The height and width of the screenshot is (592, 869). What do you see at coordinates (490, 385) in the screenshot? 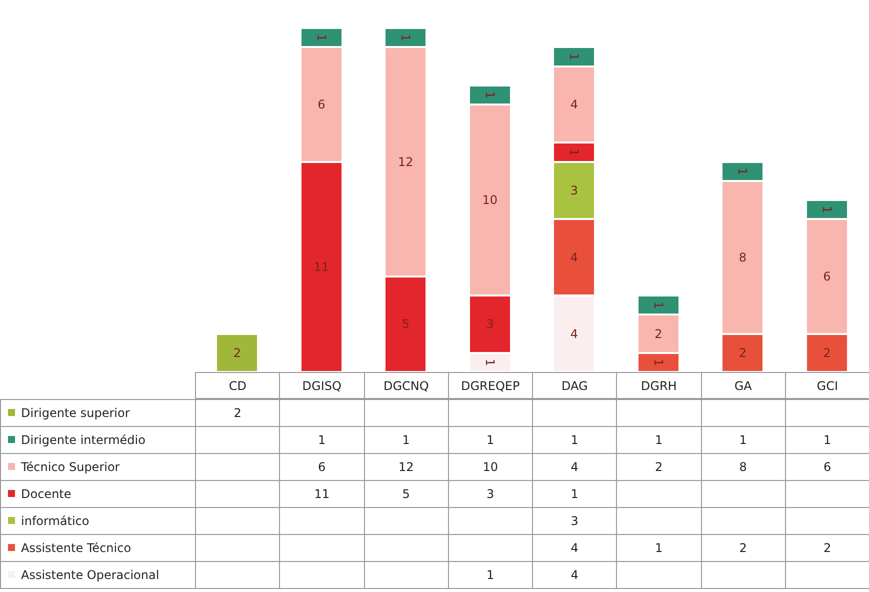
I see `x-tick-label: DGREQEP` at bounding box center [490, 385].